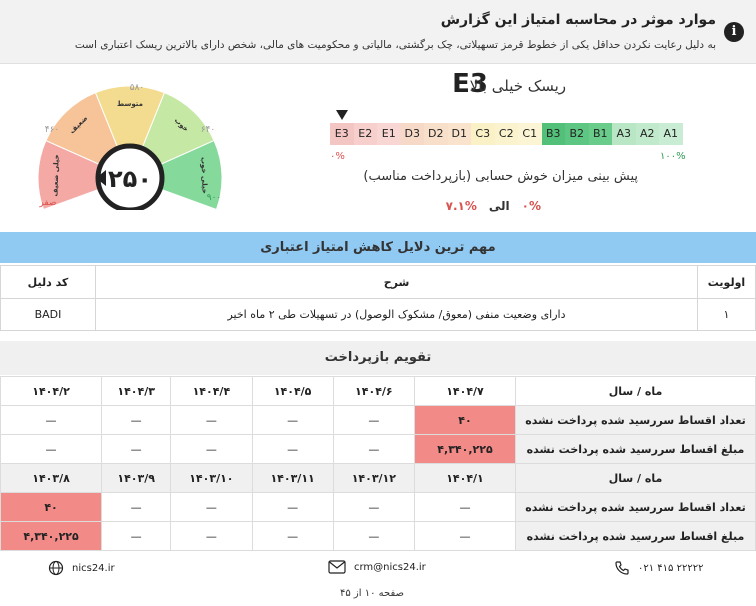  What do you see at coordinates (211, 478) in the screenshot?
I see `month-cell: ۱۴۰۳/۱۰` at bounding box center [211, 478].